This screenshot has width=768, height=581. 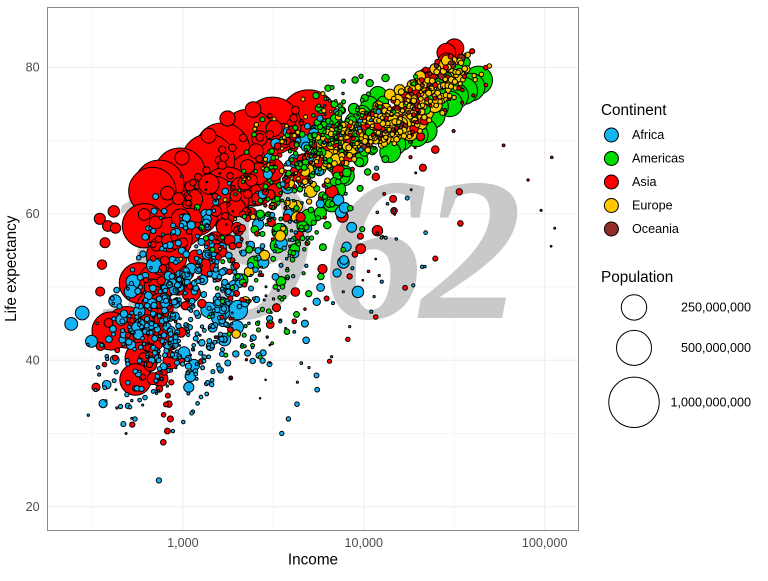 I want to click on svg-text: 250,000,000, so click(x=716, y=308).